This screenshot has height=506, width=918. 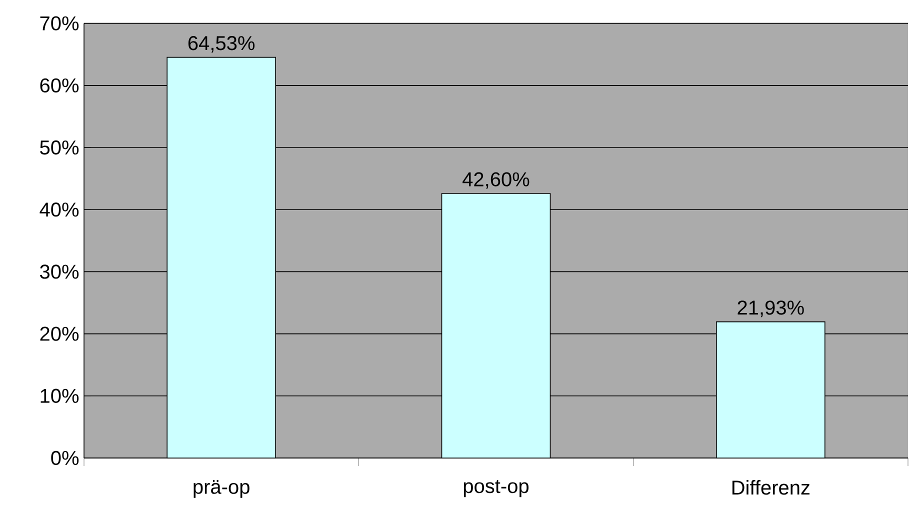 What do you see at coordinates (59, 23) in the screenshot?
I see `y-tick-label: 70%` at bounding box center [59, 23].